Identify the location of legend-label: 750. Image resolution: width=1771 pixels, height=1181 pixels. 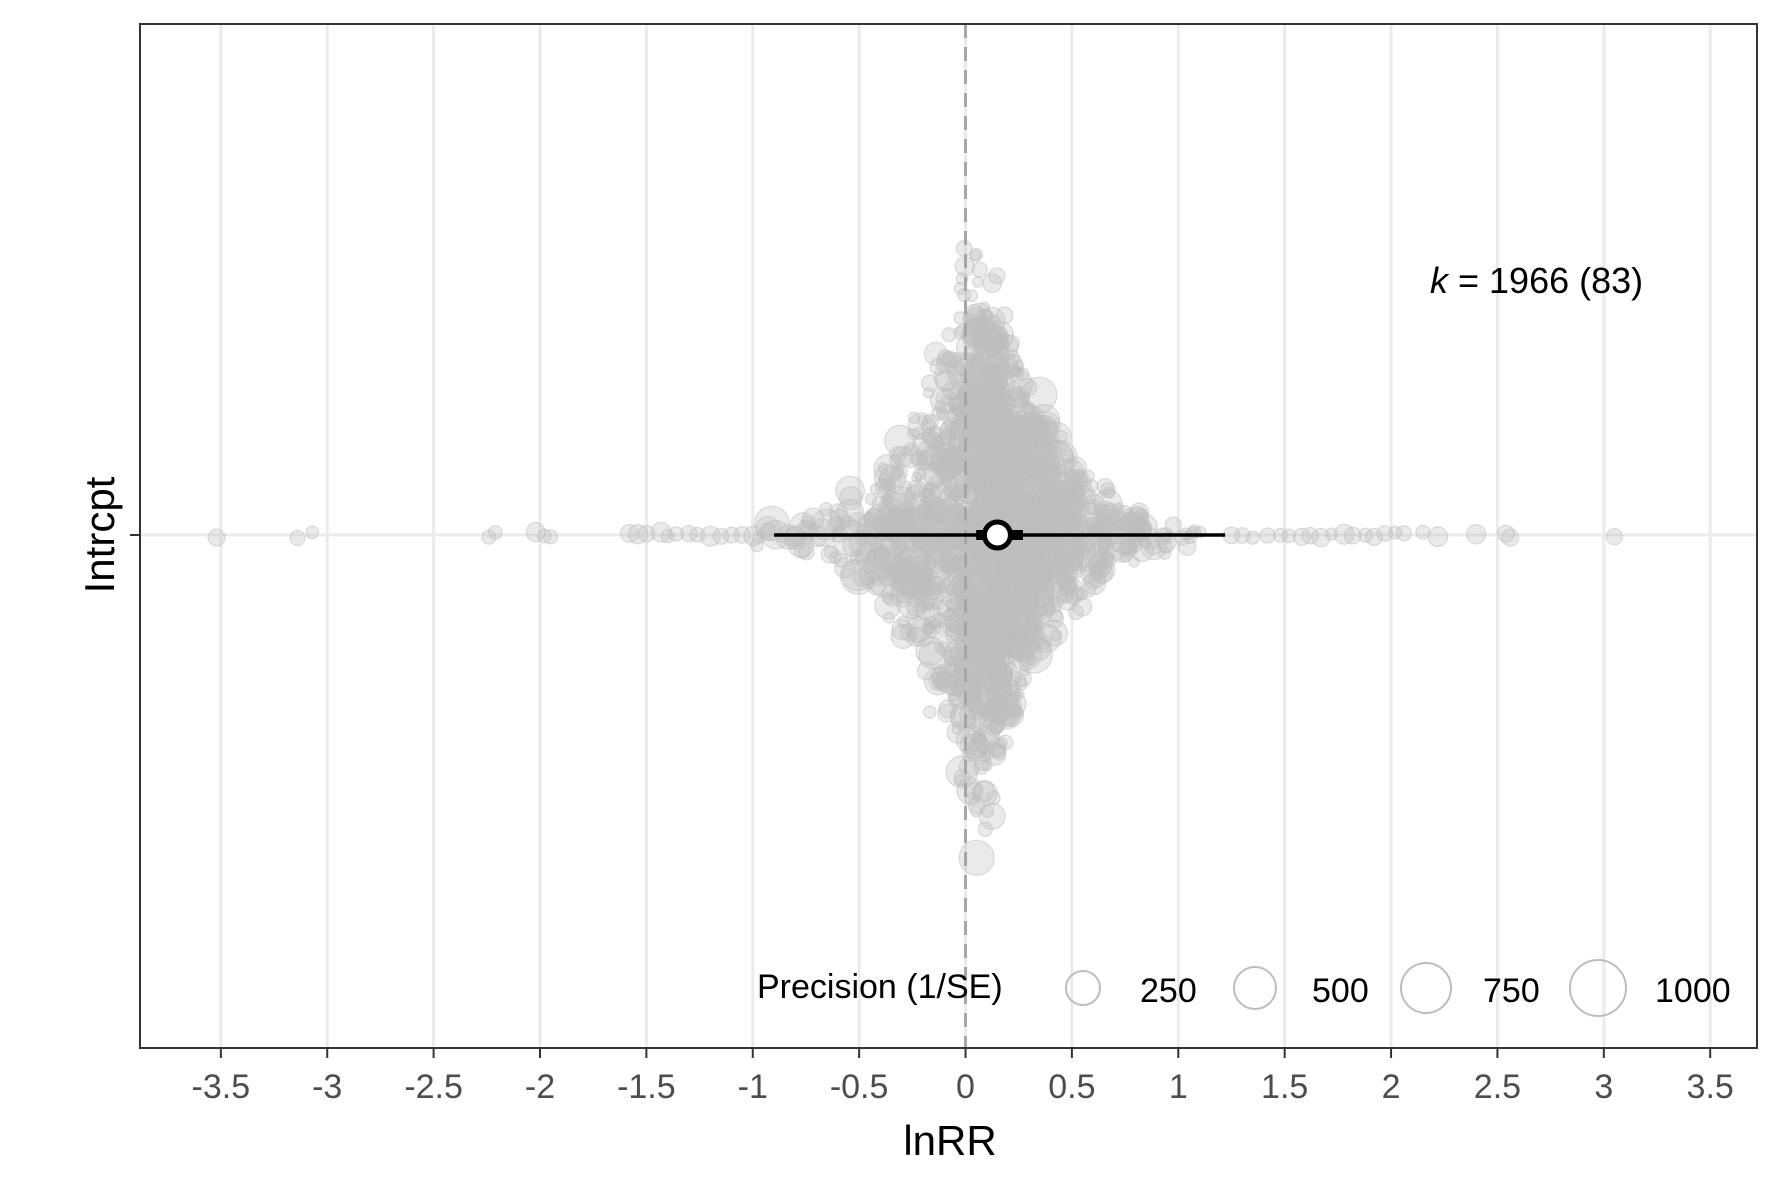
(1511, 991).